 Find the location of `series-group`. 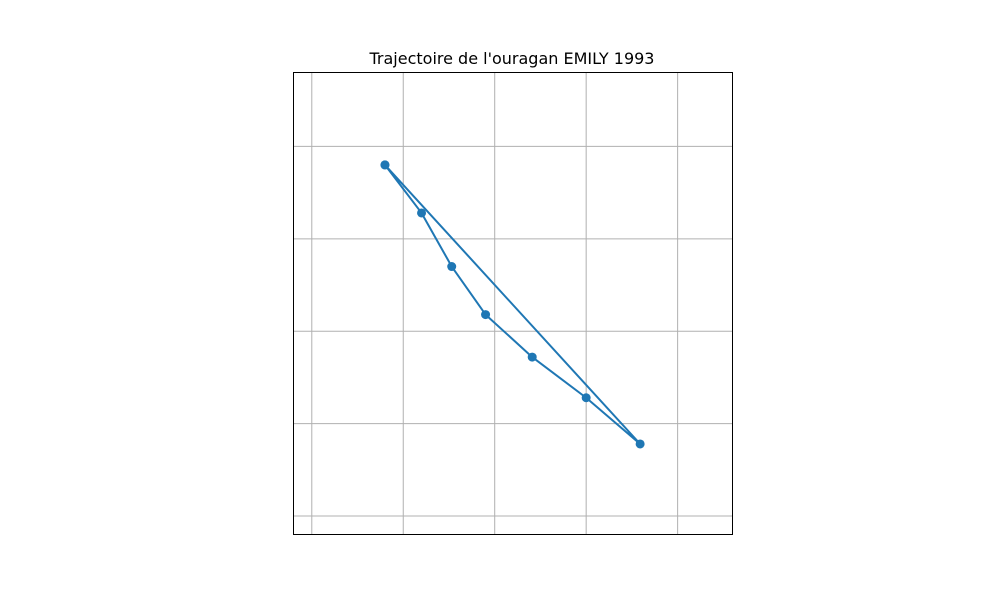

series-group is located at coordinates (512, 304).